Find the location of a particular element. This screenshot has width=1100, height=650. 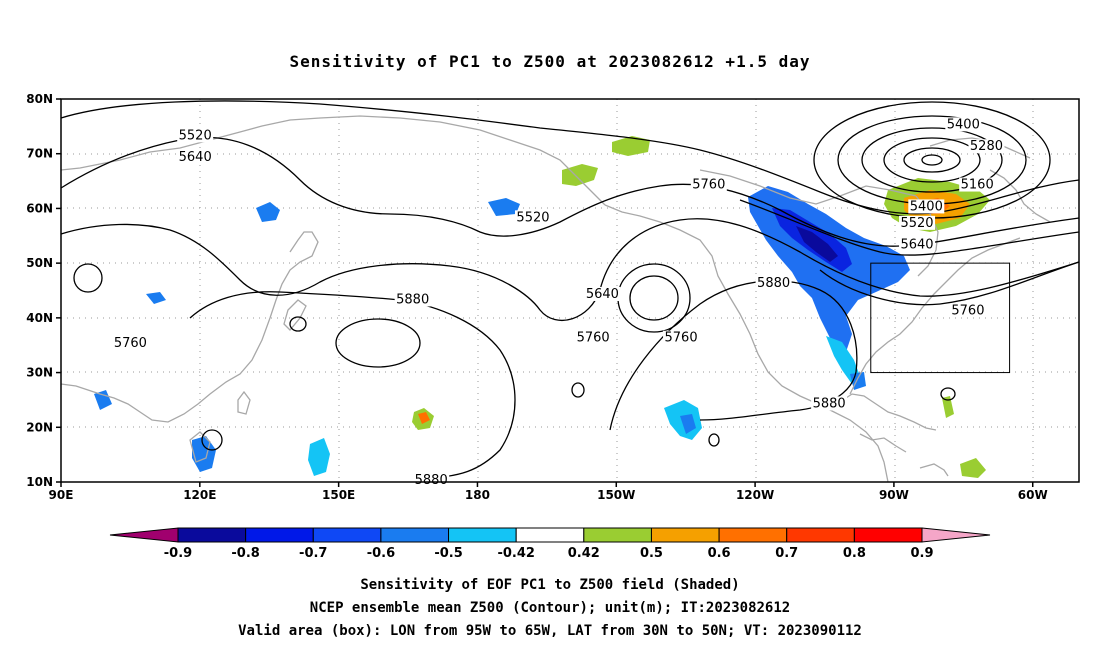

lon-tick-label: 180 is located at coordinates (477, 495).